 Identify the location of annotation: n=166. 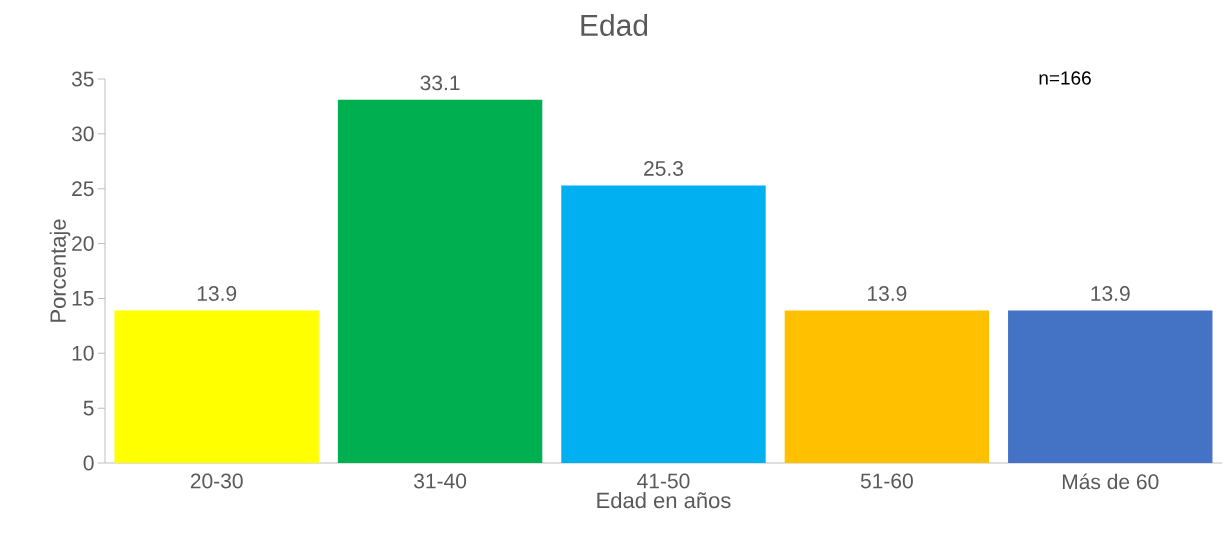
(1065, 78).